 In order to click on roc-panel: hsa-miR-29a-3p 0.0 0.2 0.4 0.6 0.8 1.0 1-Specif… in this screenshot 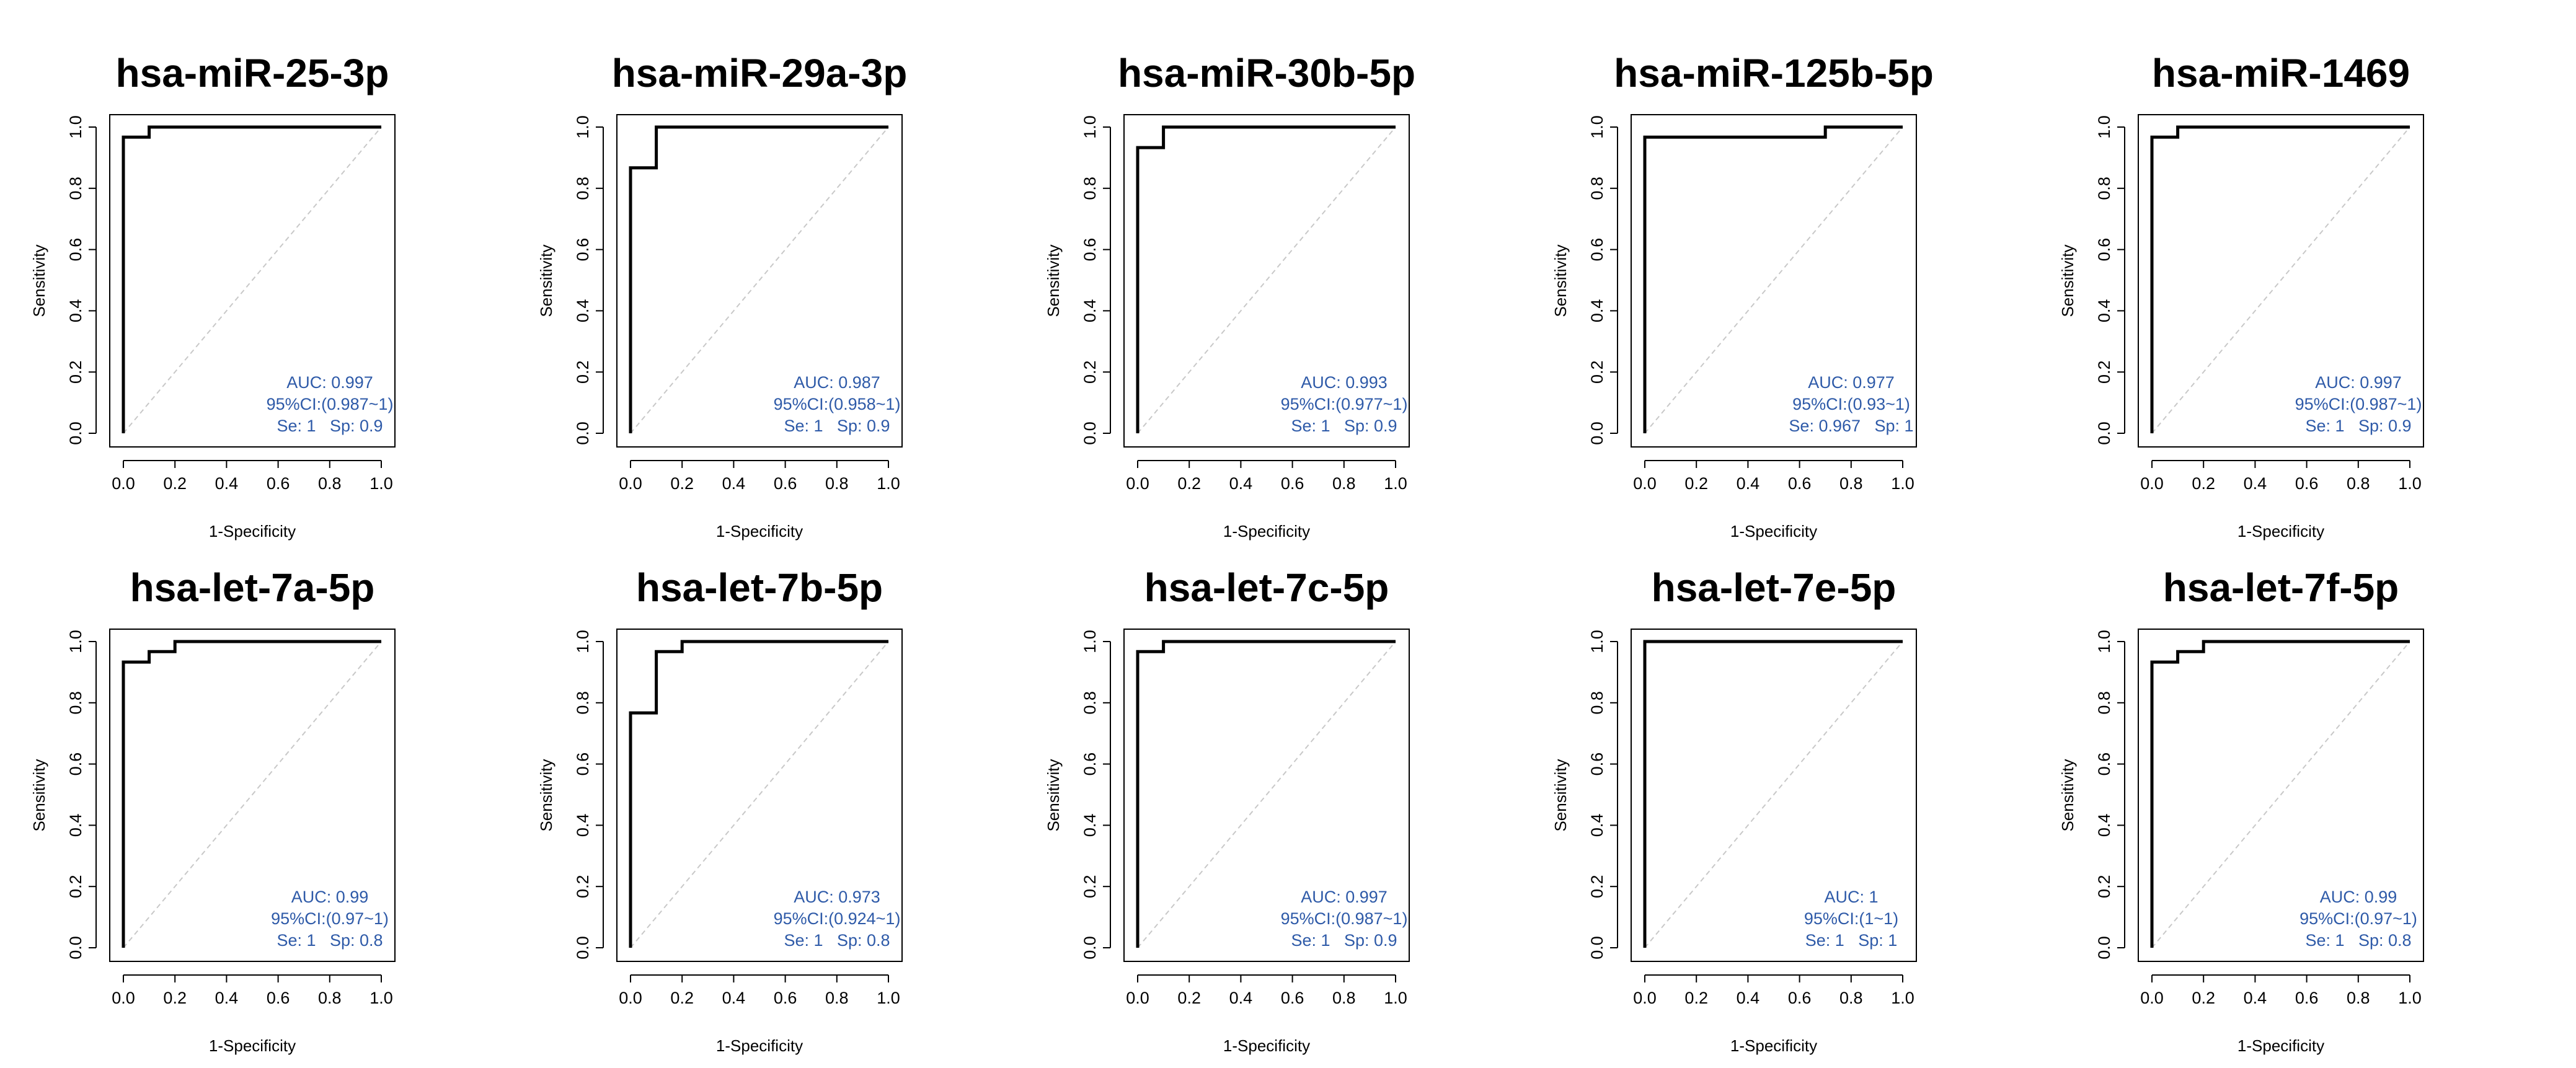, I will do `click(722, 296)`.